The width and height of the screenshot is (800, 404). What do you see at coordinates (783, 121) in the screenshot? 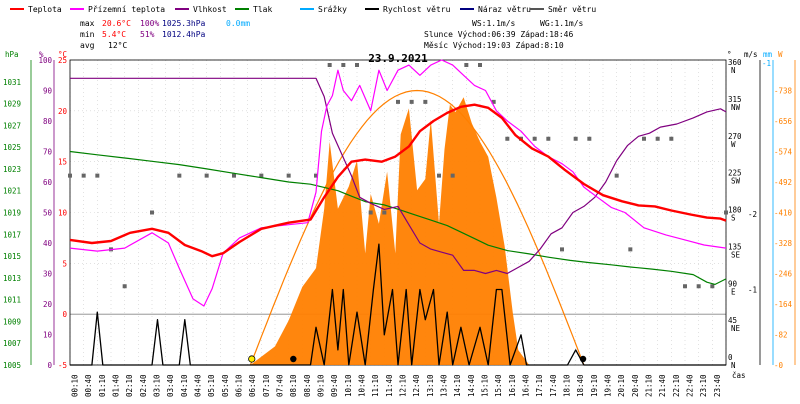
I see `wm-tick: -656` at bounding box center [783, 121].